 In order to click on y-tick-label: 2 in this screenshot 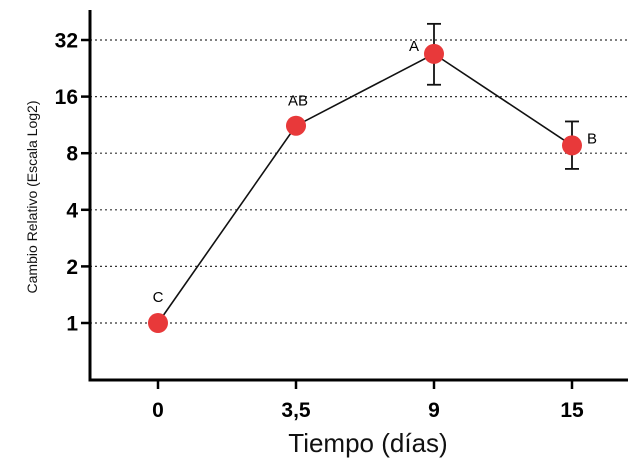, I will do `click(72, 267)`.